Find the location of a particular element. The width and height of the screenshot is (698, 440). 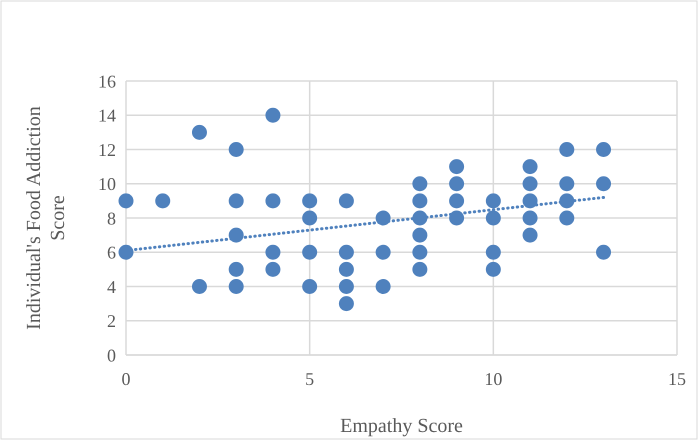

y-tick-label: 10 is located at coordinates (107, 184).